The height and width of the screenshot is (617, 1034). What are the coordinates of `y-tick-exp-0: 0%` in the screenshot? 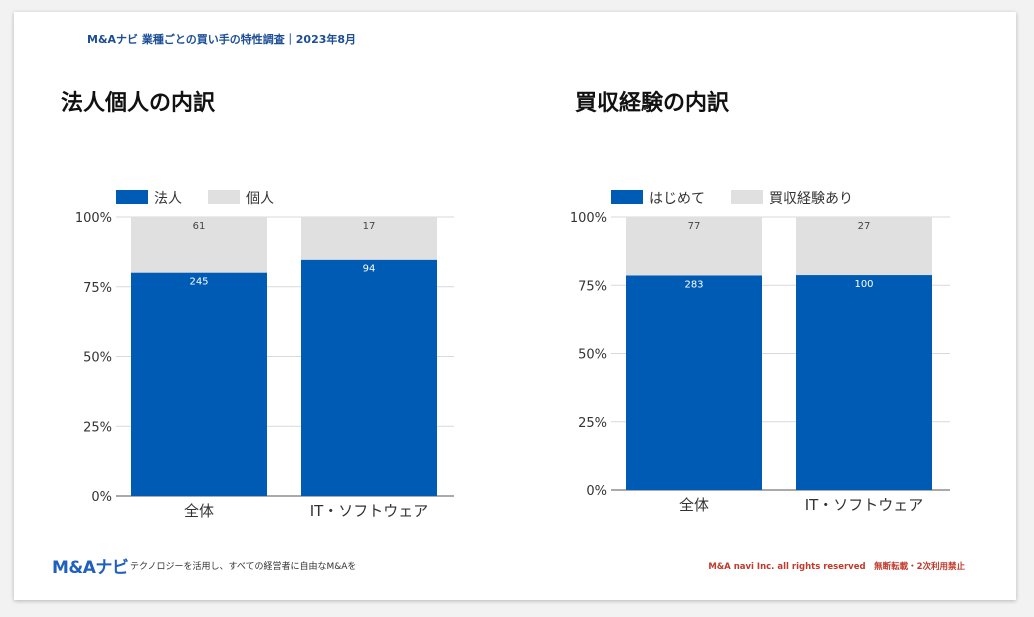 It's located at (596, 491).